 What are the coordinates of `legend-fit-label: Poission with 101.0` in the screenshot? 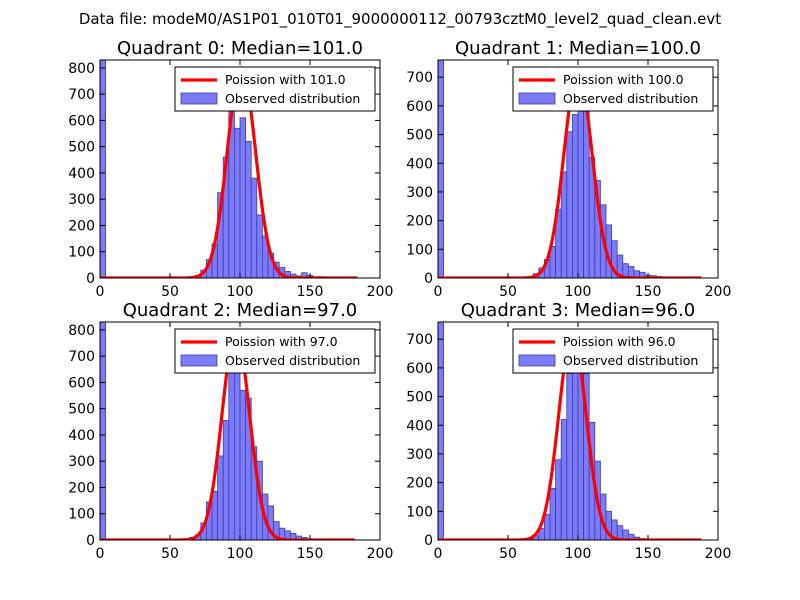 It's located at (285, 79).